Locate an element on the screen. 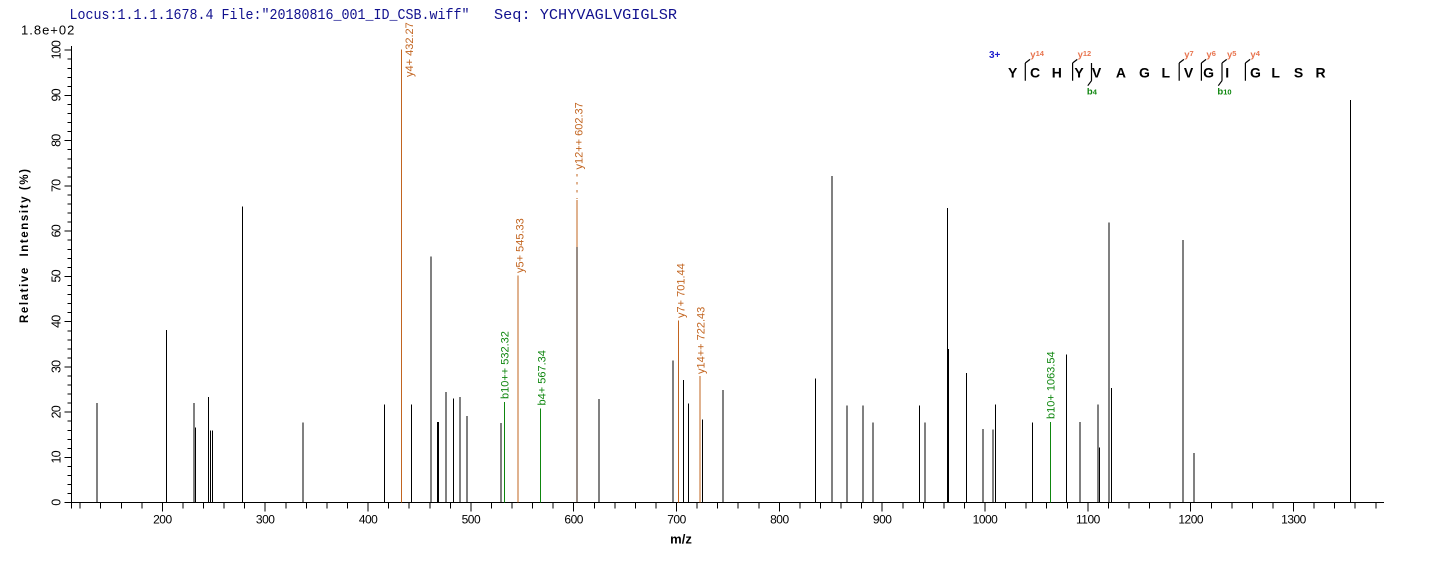 This screenshot has width=1436, height=567. svg-text: 1300 is located at coordinates (1294, 520).